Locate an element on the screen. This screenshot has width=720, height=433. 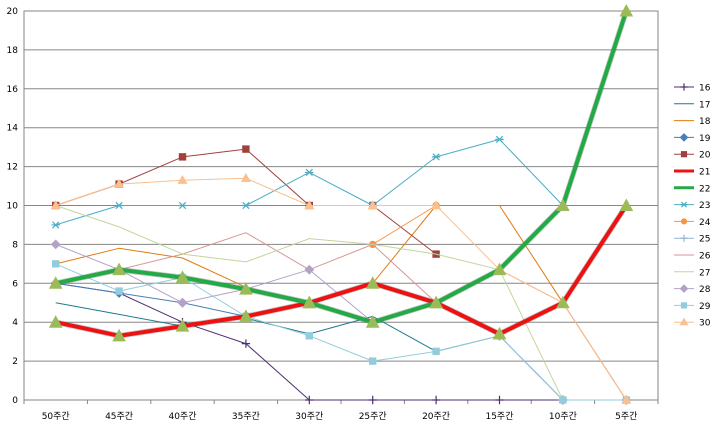
legend-item-19: 19 is located at coordinates (692, 138).